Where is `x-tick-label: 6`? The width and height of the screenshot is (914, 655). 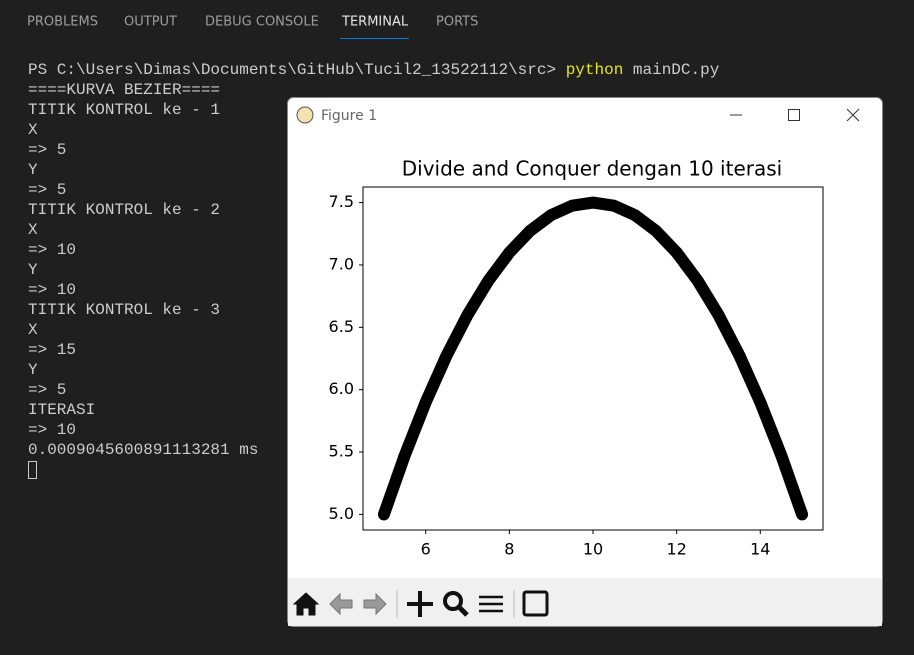 x-tick-label: 6 is located at coordinates (426, 549).